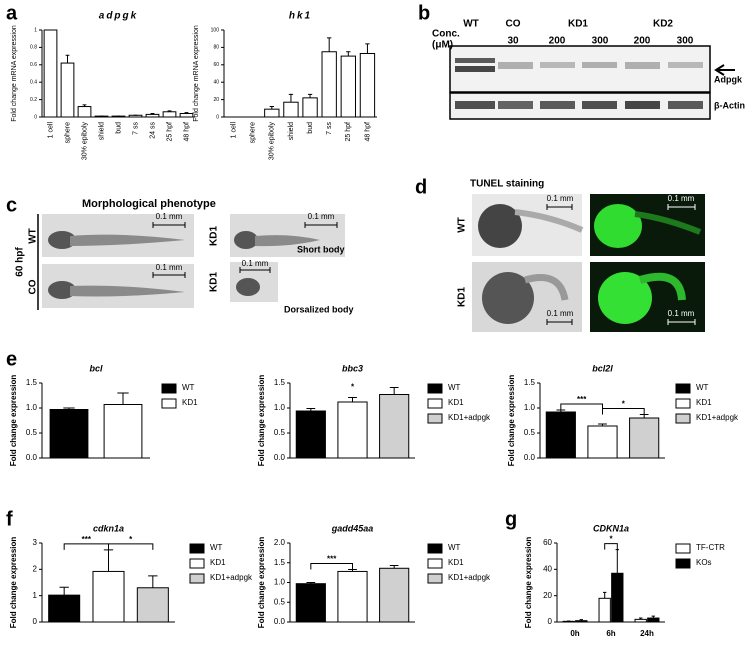  I want to click on chart-title: bbc3, so click(352, 368).